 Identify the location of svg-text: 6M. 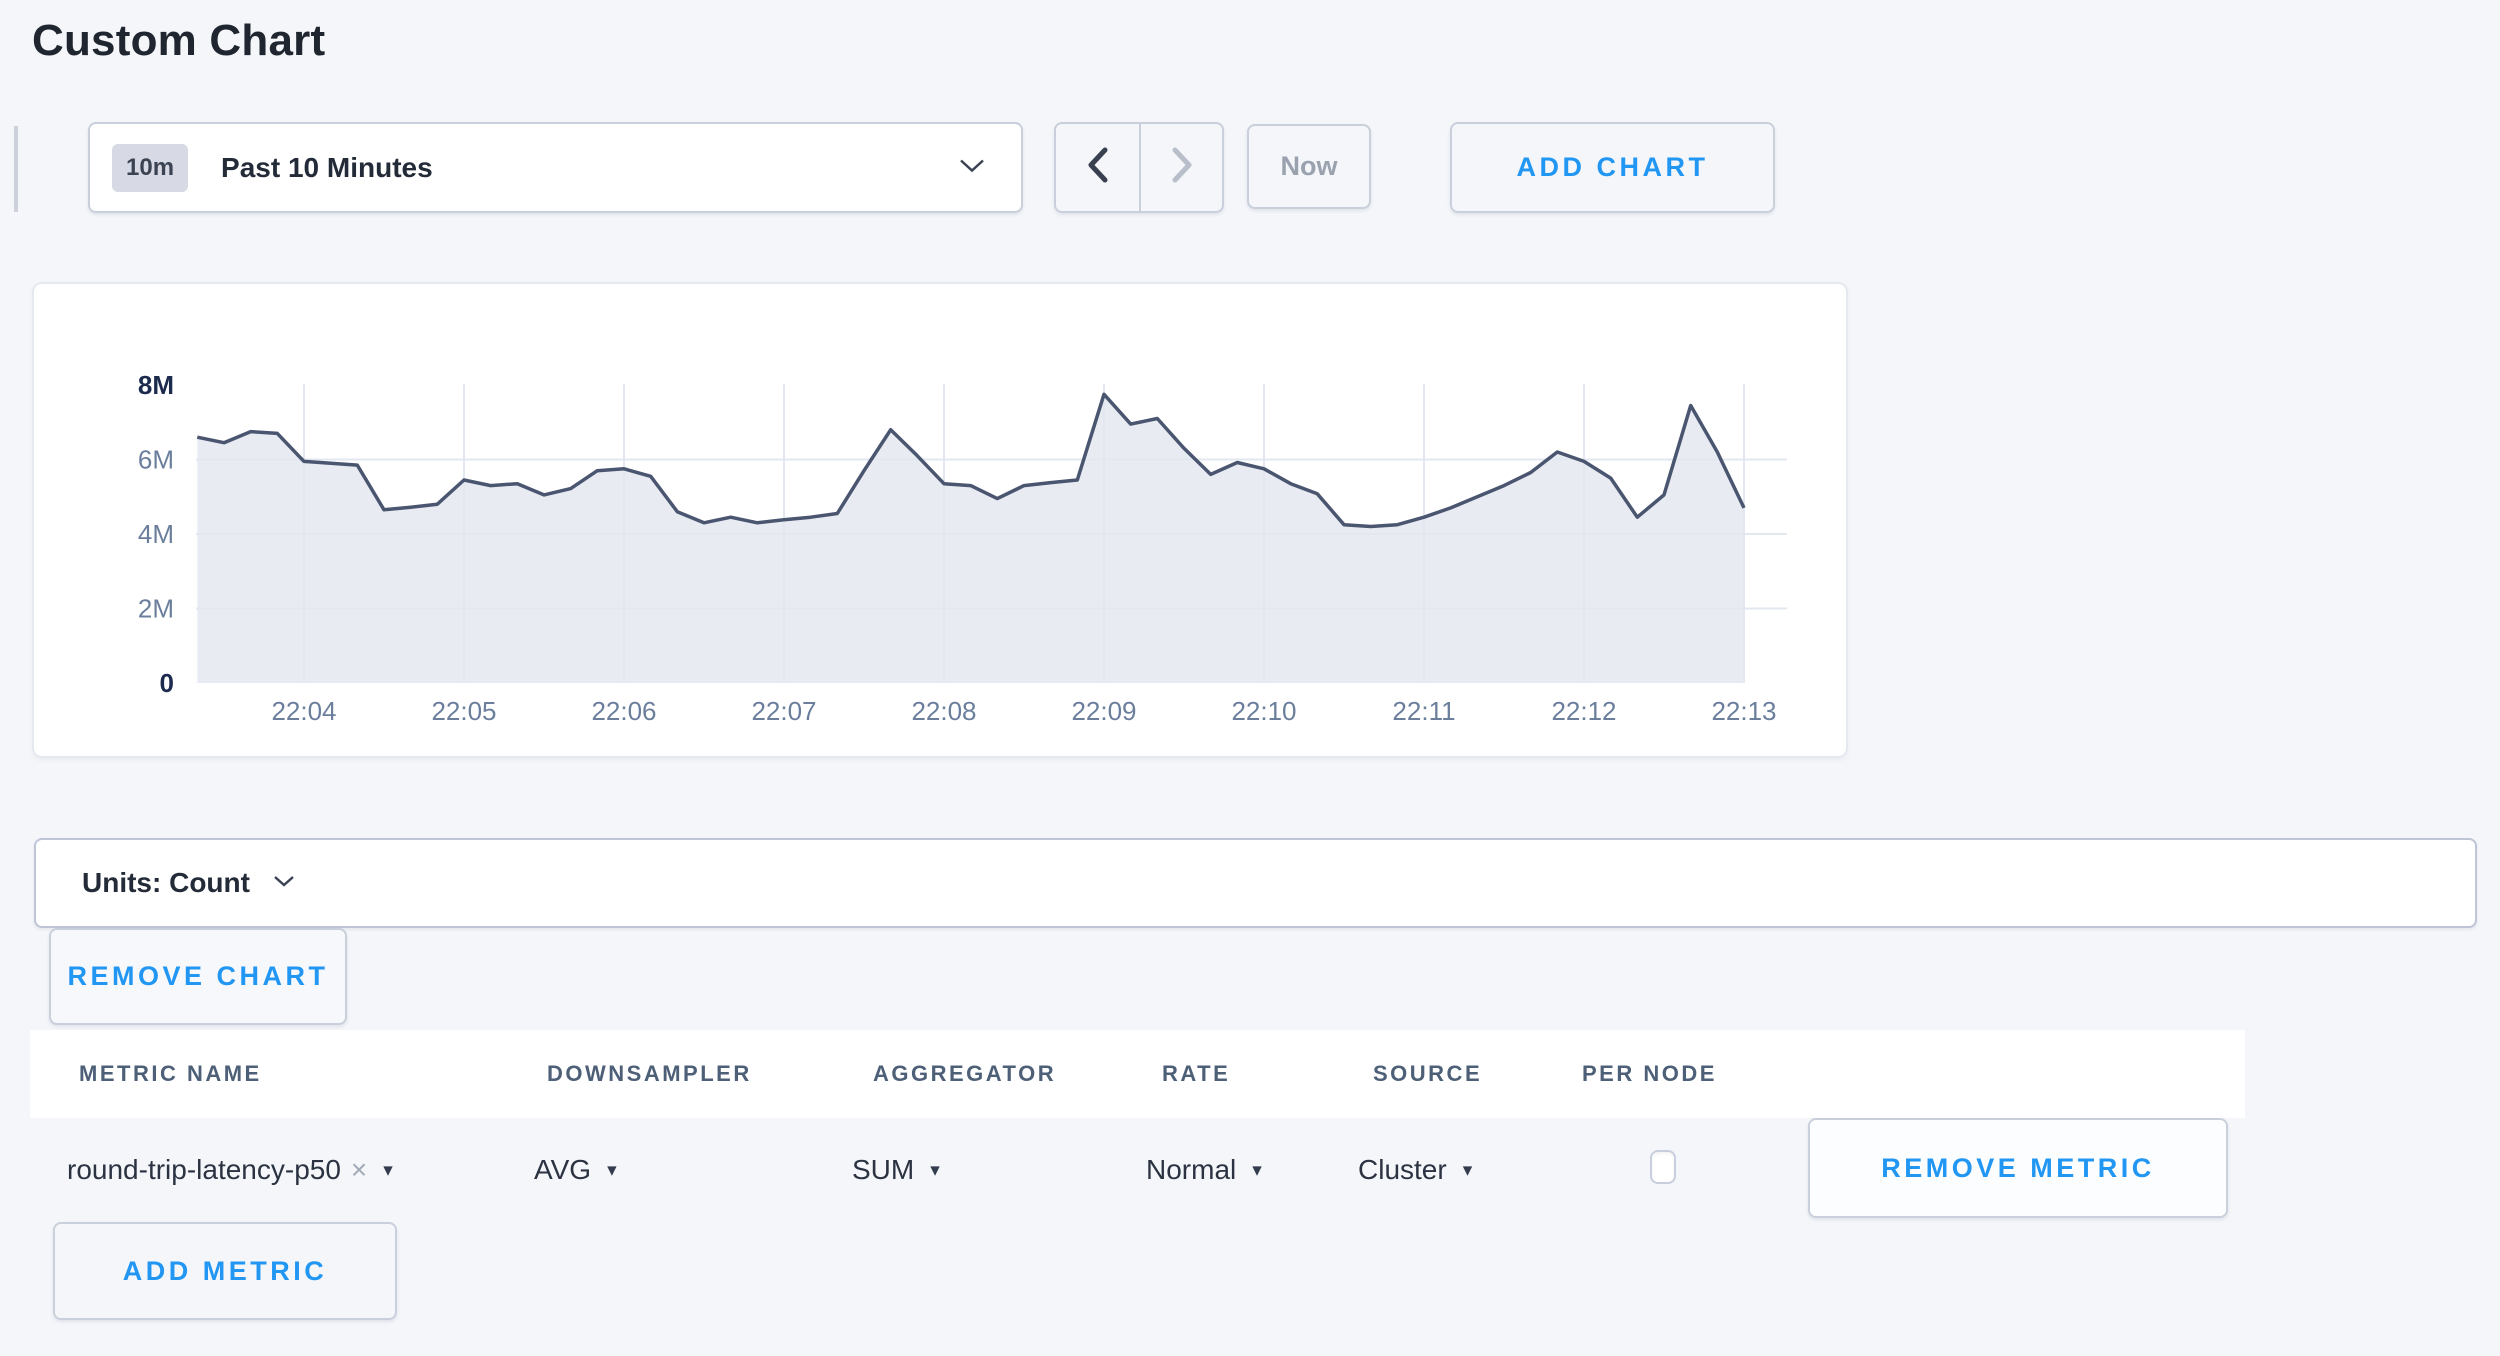
(156, 460).